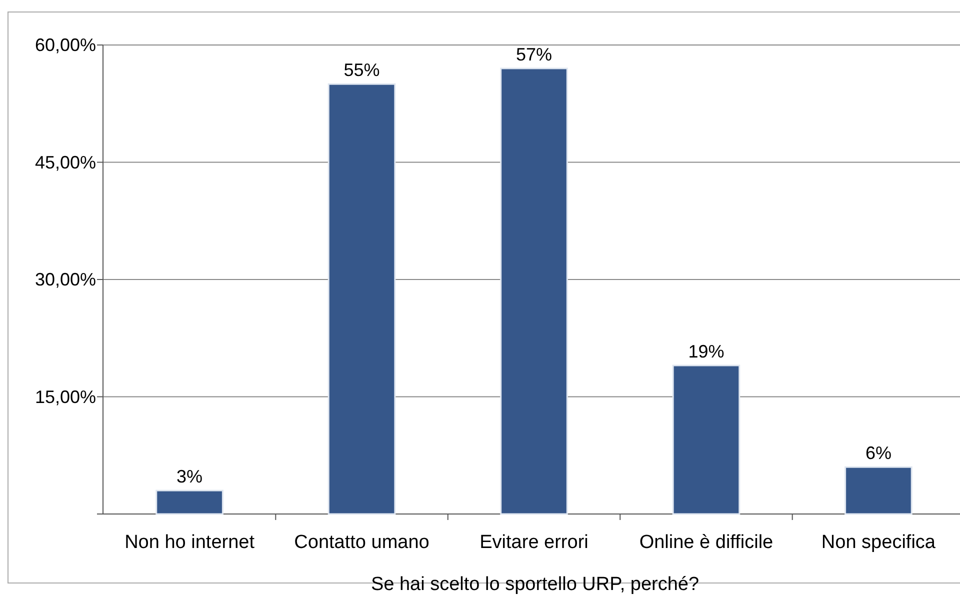 This screenshot has height=601, width=960. Describe the element at coordinates (362, 542) in the screenshot. I see `x-tick-label: Contatto umano` at that location.